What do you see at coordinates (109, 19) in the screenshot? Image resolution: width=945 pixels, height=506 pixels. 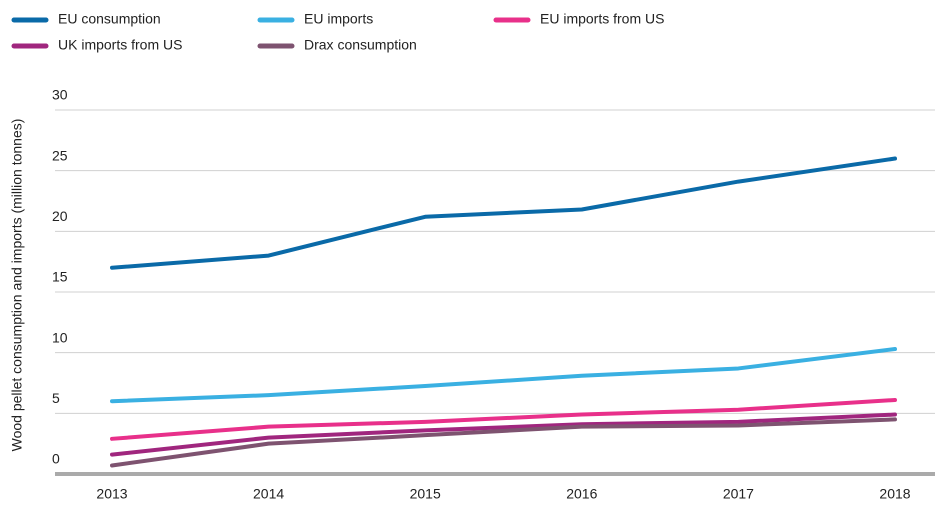 I see `legend-label: EU consumption` at bounding box center [109, 19].